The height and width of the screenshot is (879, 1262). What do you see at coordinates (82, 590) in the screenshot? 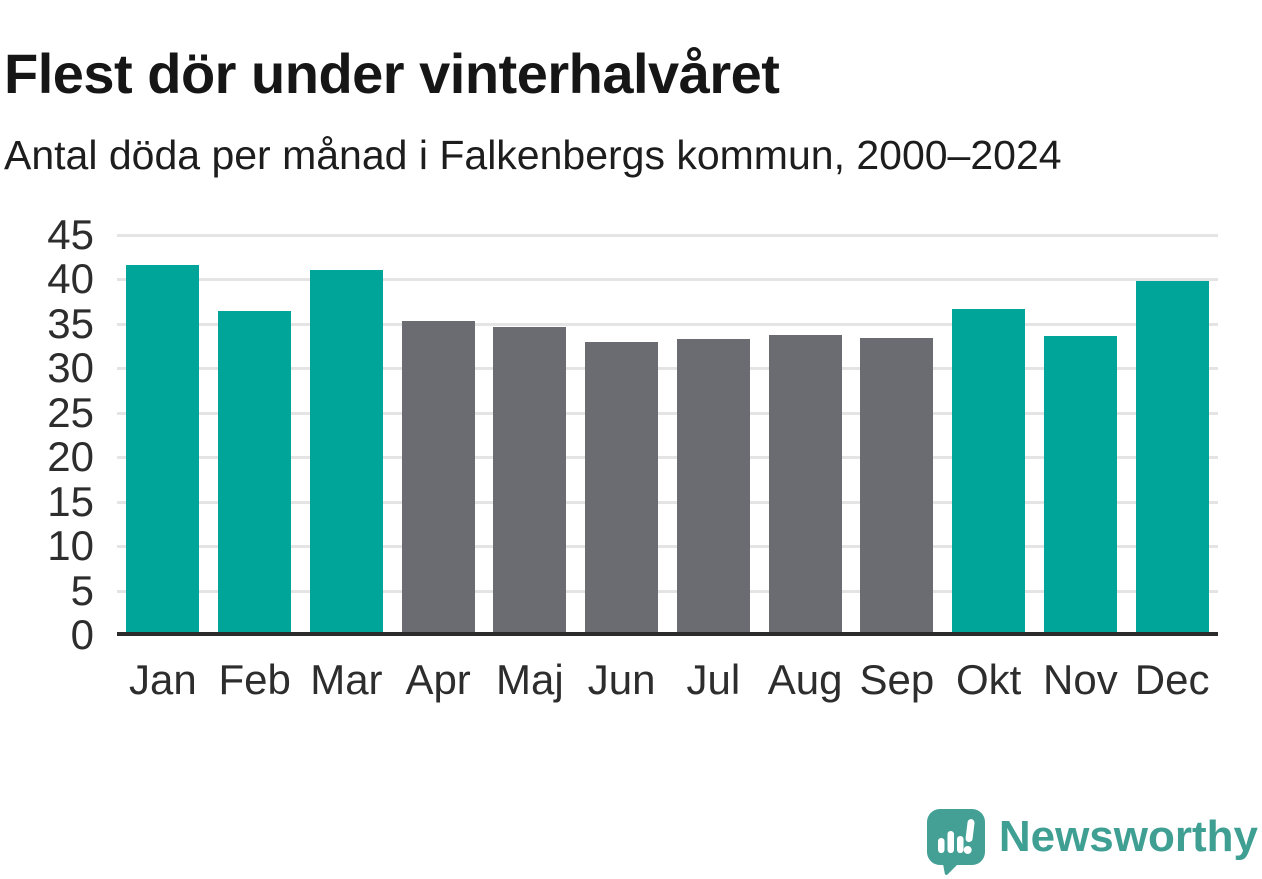
I see `y-tick-label-5: 5` at bounding box center [82, 590].